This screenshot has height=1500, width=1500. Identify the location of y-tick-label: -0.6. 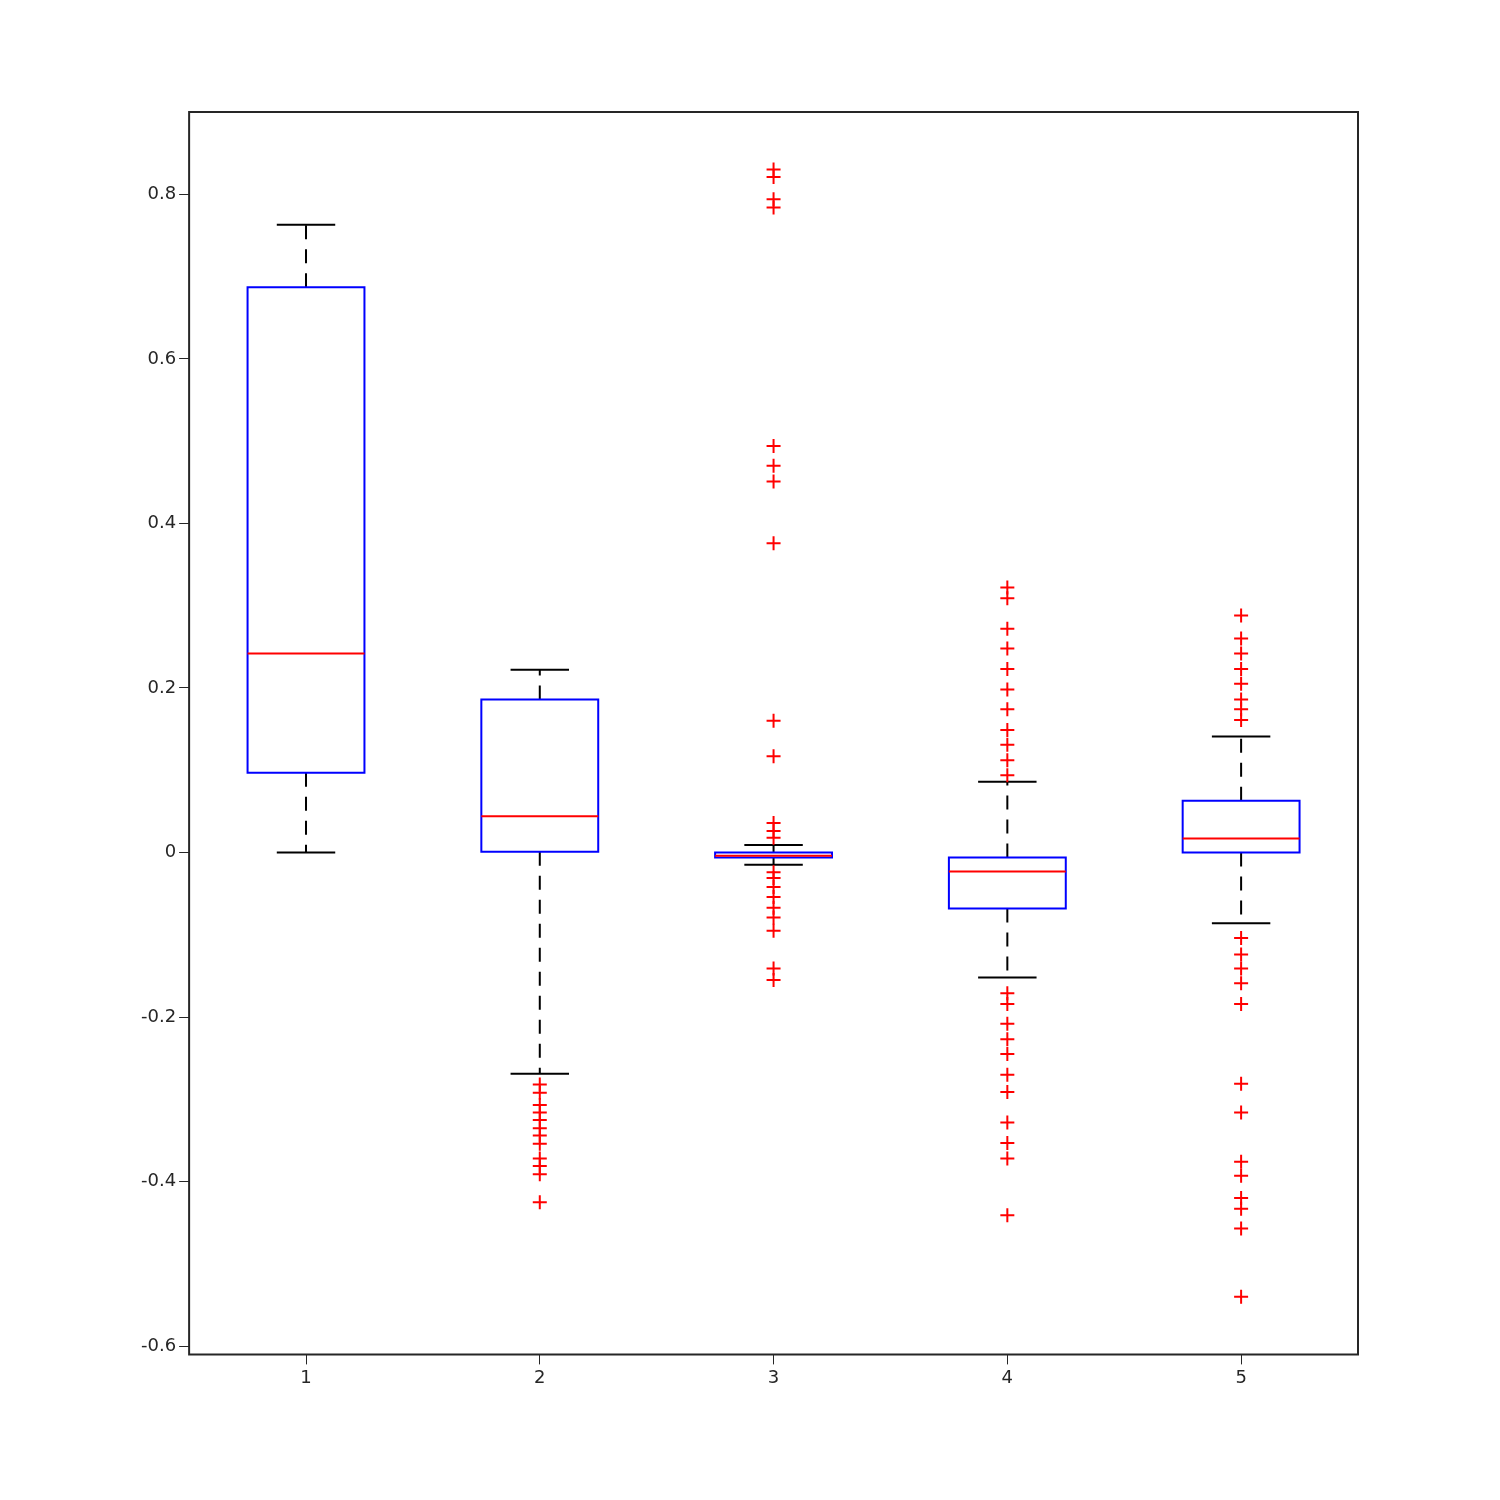
(159, 1344).